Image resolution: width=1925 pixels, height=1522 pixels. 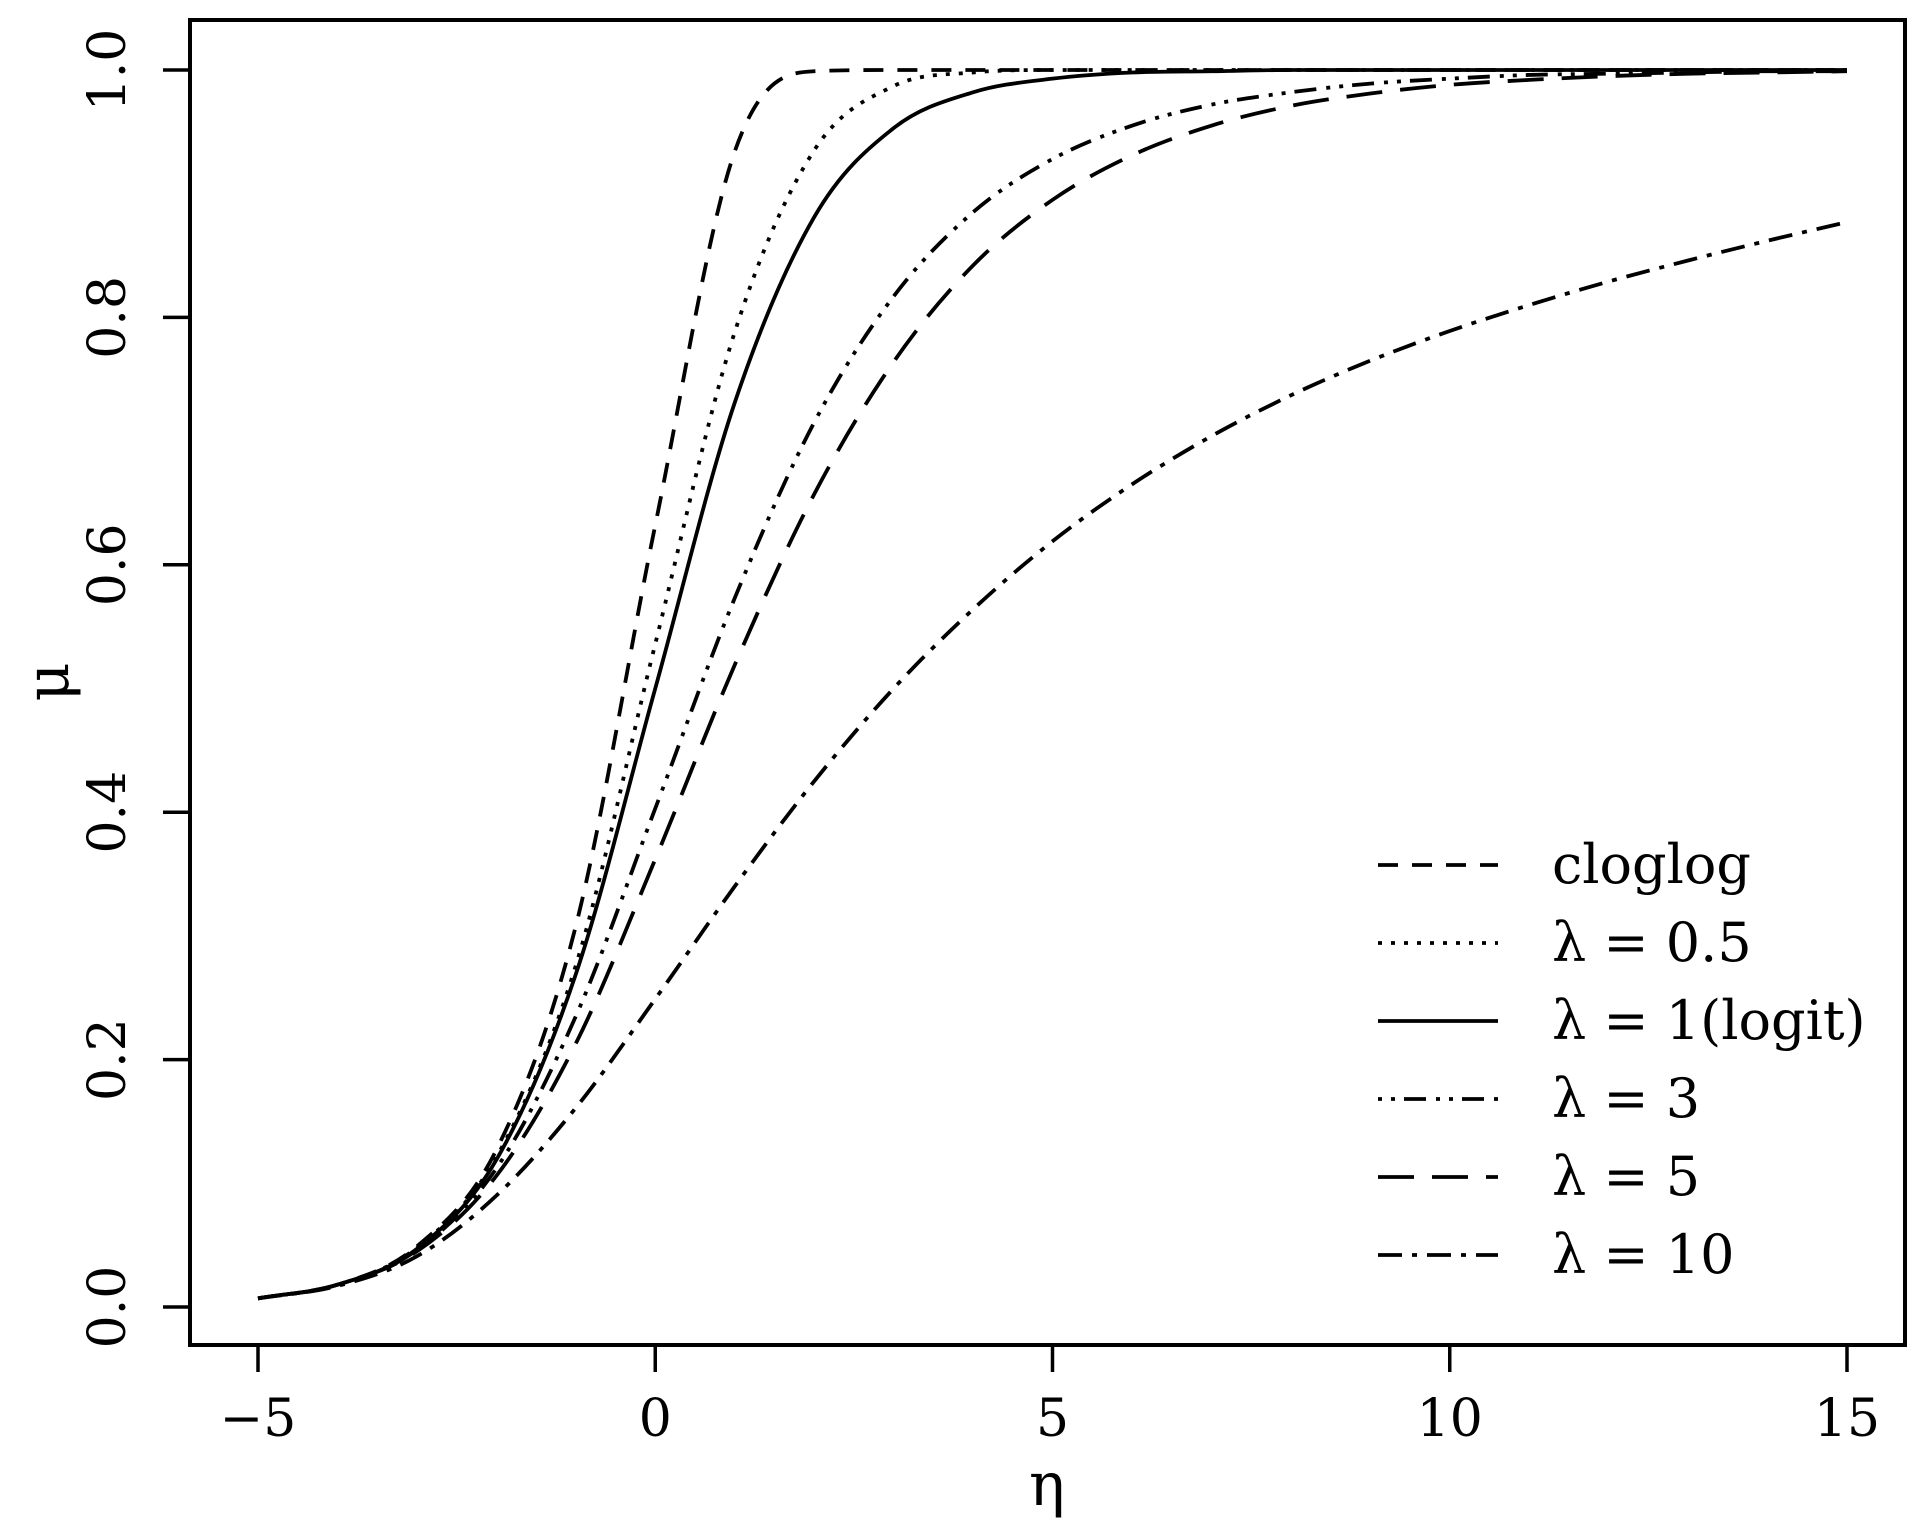 What do you see at coordinates (1651, 864) in the screenshot?
I see `legend-label: cloglog` at bounding box center [1651, 864].